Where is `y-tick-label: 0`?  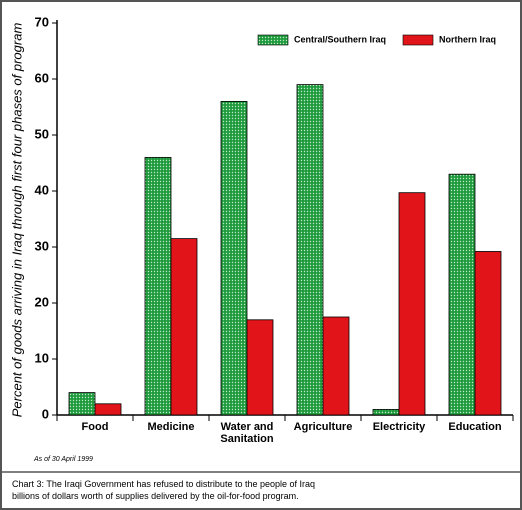
y-tick-label: 0 is located at coordinates (45, 413).